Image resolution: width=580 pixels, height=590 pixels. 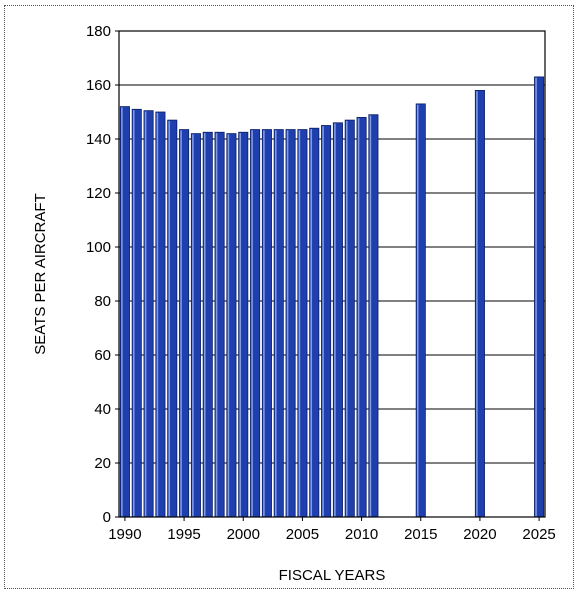 I want to click on y-tick-label: 60, so click(x=102, y=355).